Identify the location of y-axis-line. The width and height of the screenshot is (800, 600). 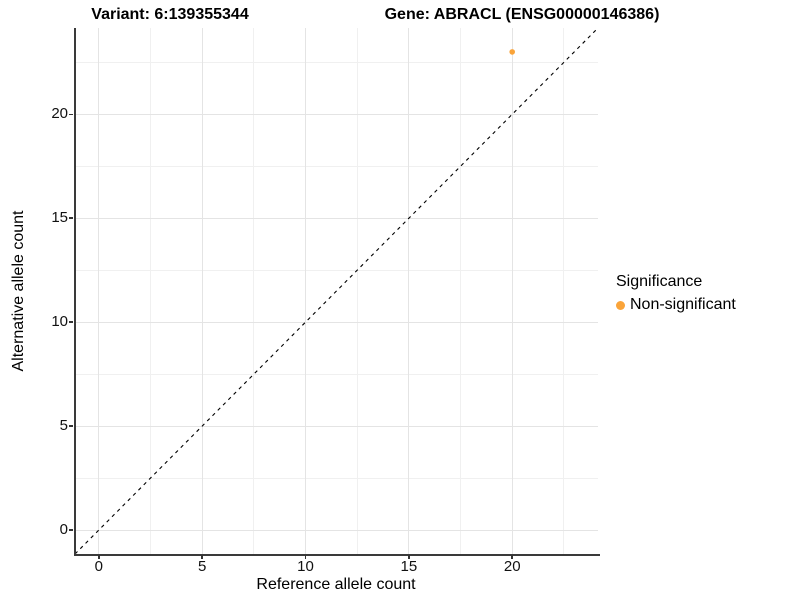
(74, 292).